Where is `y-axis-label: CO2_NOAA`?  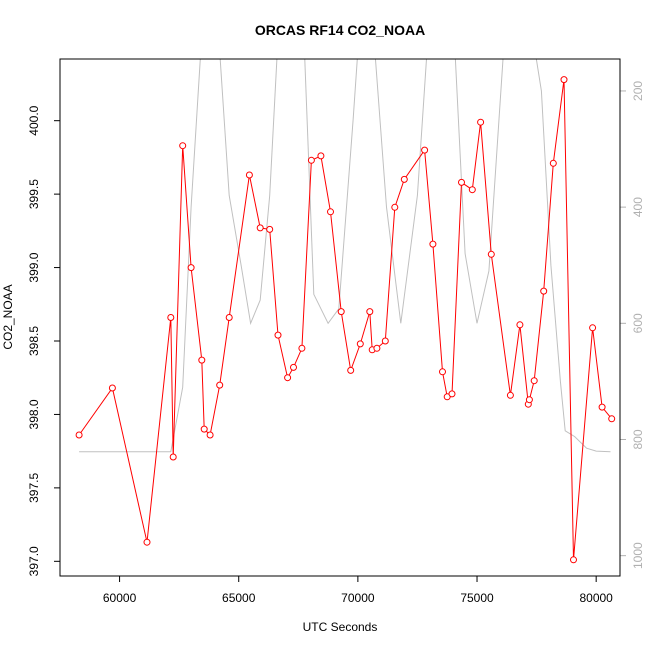
y-axis-label: CO2_NOAA is located at coordinates (8, 316).